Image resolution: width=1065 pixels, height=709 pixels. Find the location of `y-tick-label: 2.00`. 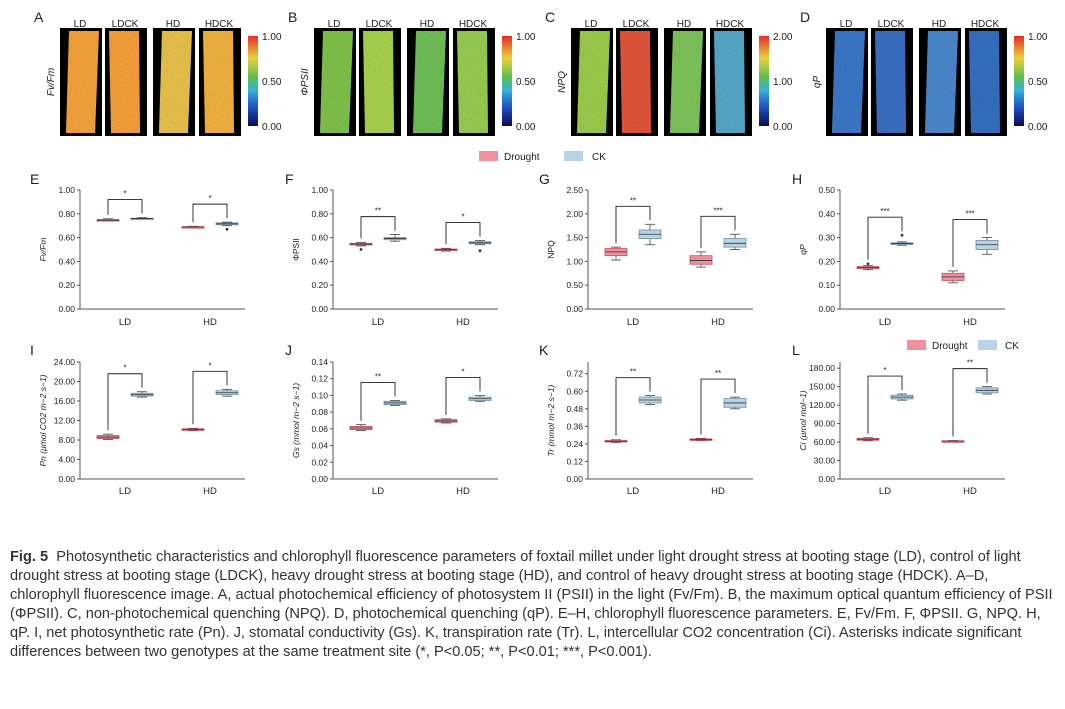

y-tick-label: 2.00 is located at coordinates (574, 214).